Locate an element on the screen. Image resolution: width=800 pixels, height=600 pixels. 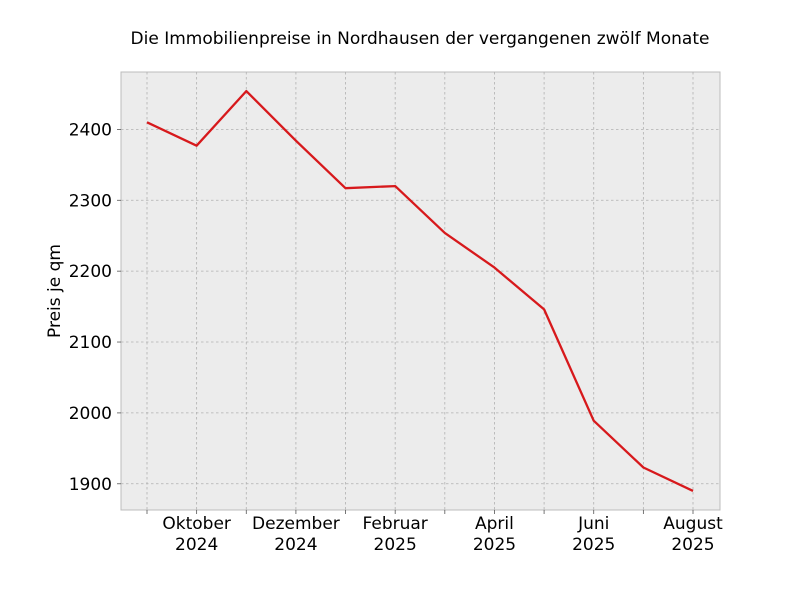
y-tick-label: 2200 is located at coordinates (90, 272).